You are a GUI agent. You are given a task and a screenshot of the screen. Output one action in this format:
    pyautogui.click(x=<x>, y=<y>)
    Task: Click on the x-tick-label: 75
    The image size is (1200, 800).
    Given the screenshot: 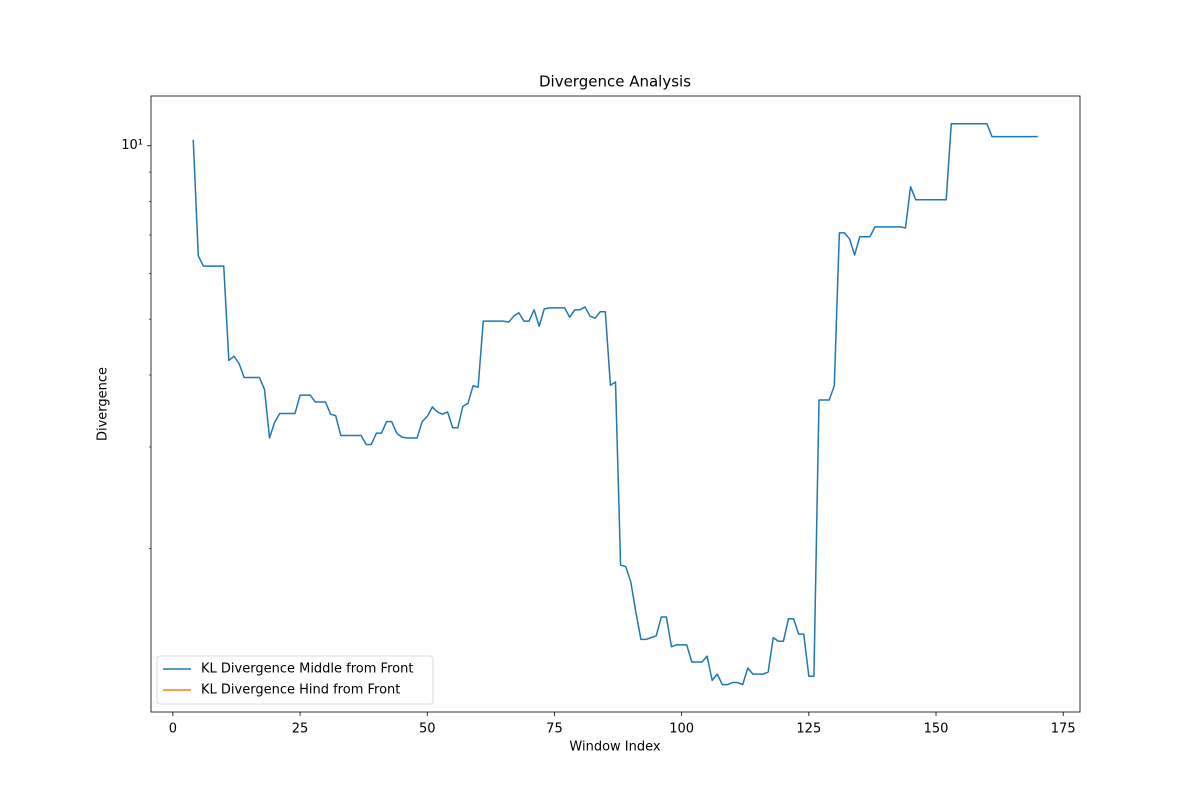 What is the action you would take?
    pyautogui.click(x=554, y=729)
    